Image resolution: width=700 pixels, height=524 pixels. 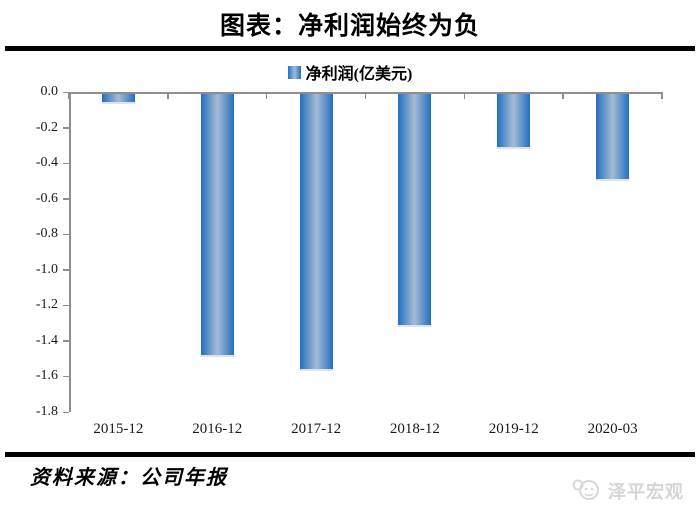 What do you see at coordinates (612, 429) in the screenshot?
I see `x-tick-label: 2020-03` at bounding box center [612, 429].